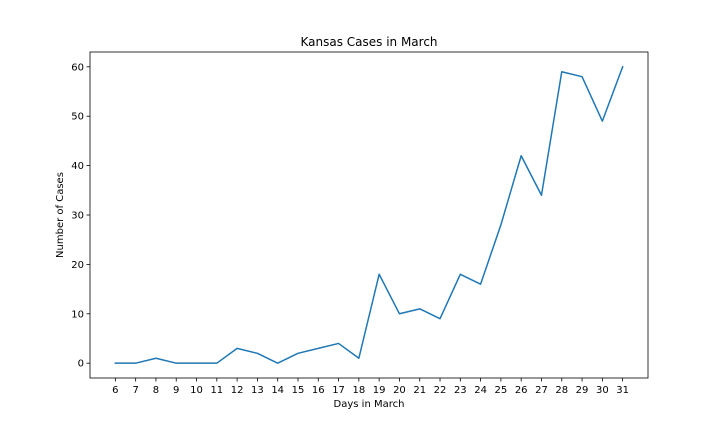  Describe the element at coordinates (81, 364) in the screenshot. I see `y-tick-label-0: 0` at that location.